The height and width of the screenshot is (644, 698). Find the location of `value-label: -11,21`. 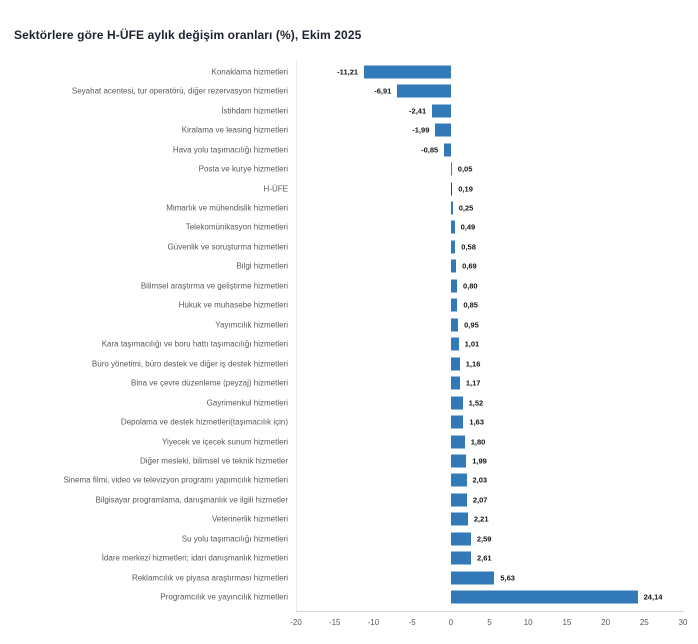

value-label: -11,21 is located at coordinates (348, 72).